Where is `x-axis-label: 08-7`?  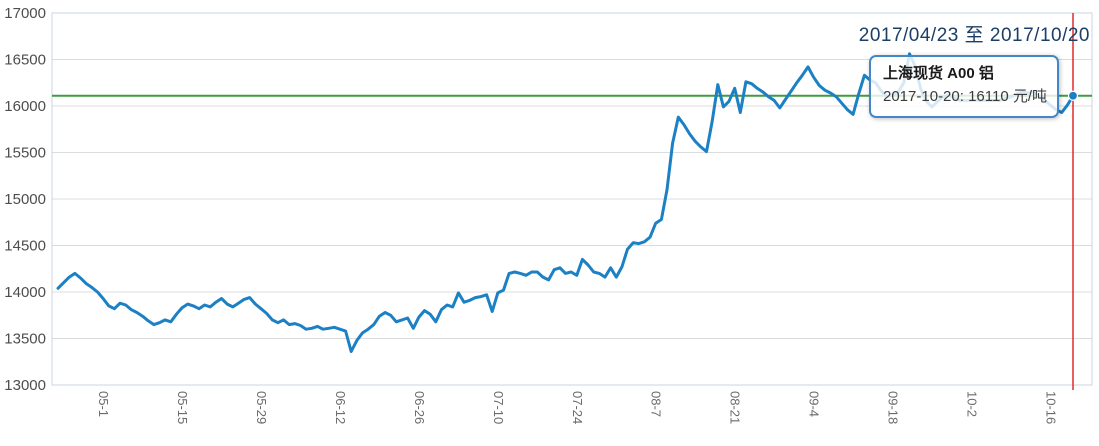 x-axis-label: 08-7 is located at coordinates (656, 404).